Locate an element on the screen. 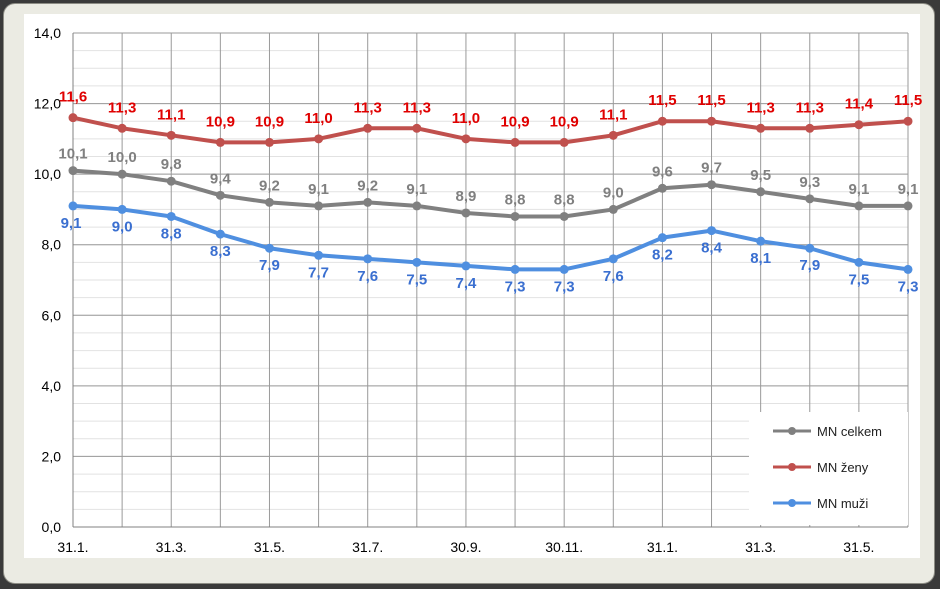 The height and width of the screenshot is (589, 940). x-tick-label: 31.5. is located at coordinates (269, 547).